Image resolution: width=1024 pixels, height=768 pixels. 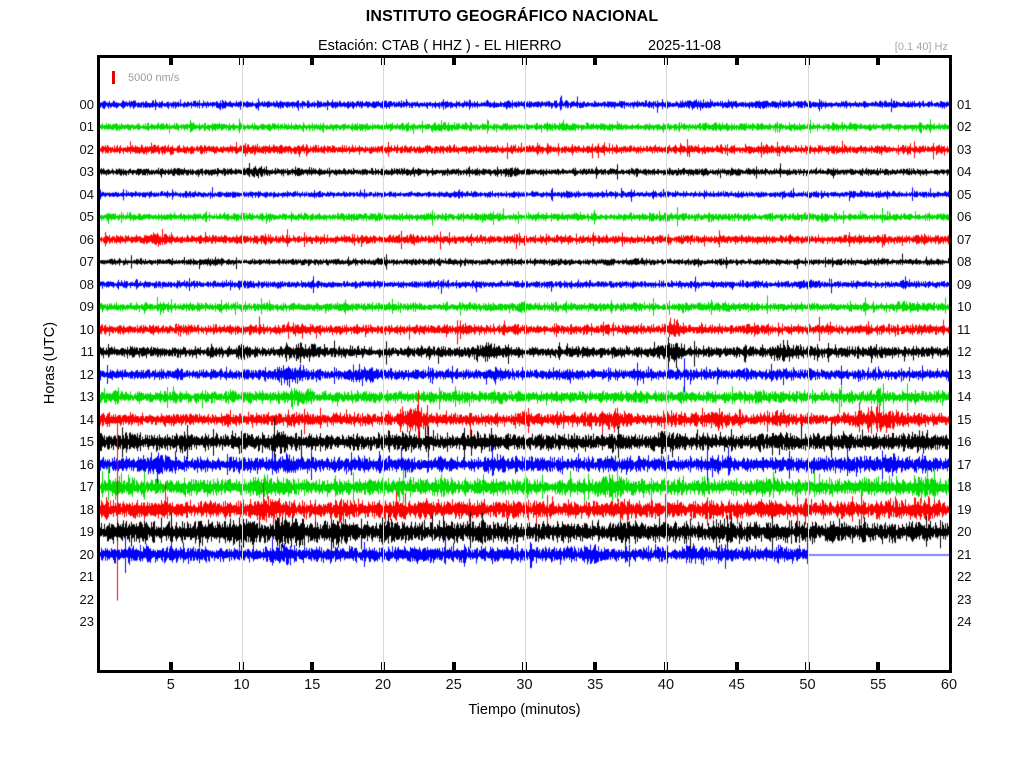 I want to click on hour-label-left-02: 02, so click(x=86, y=149).